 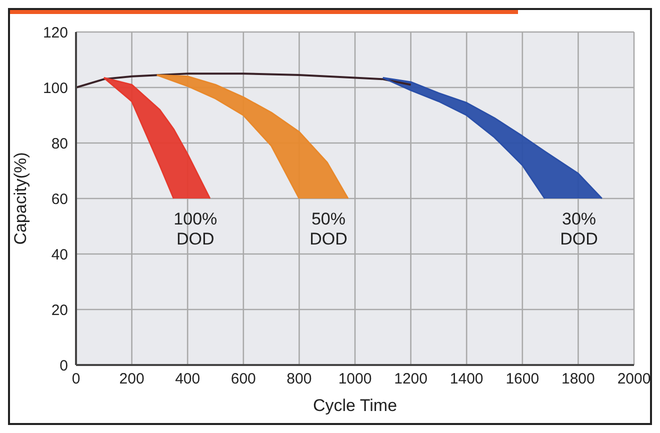 What do you see at coordinates (411, 379) in the screenshot?
I see `x-tick-label: 1200` at bounding box center [411, 379].